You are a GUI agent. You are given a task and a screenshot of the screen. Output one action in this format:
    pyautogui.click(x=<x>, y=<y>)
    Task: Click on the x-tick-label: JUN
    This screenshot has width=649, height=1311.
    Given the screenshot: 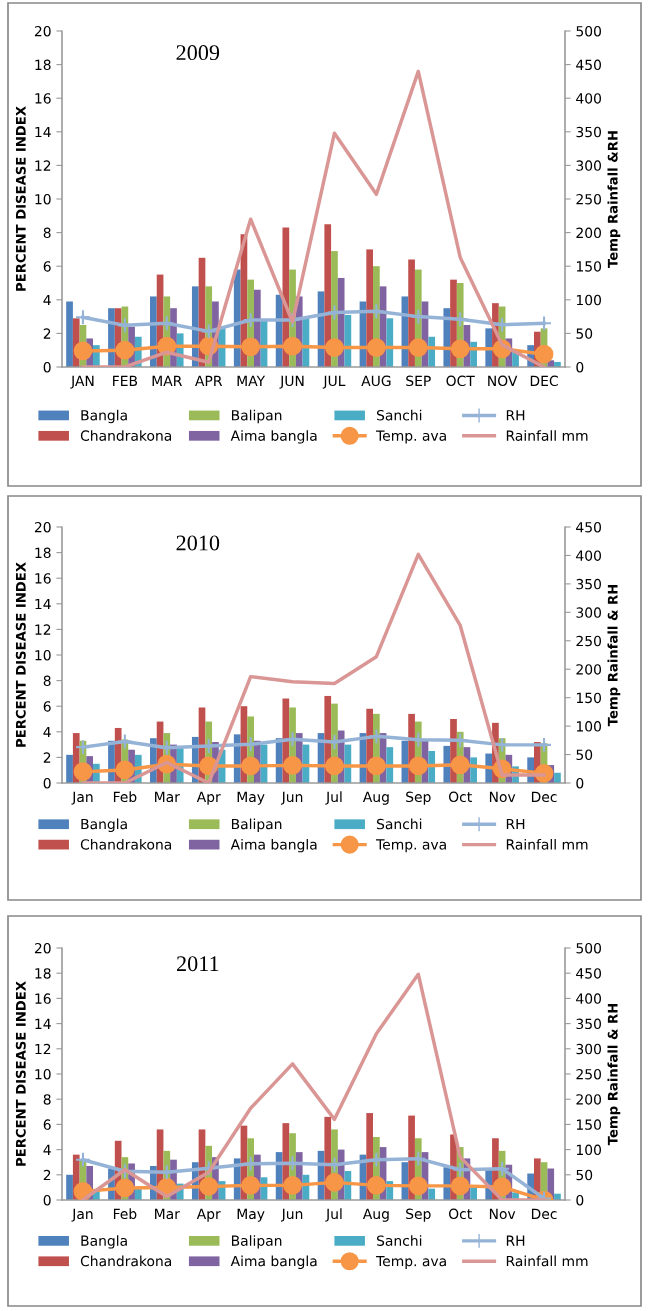 What is the action you would take?
    pyautogui.click(x=291, y=382)
    